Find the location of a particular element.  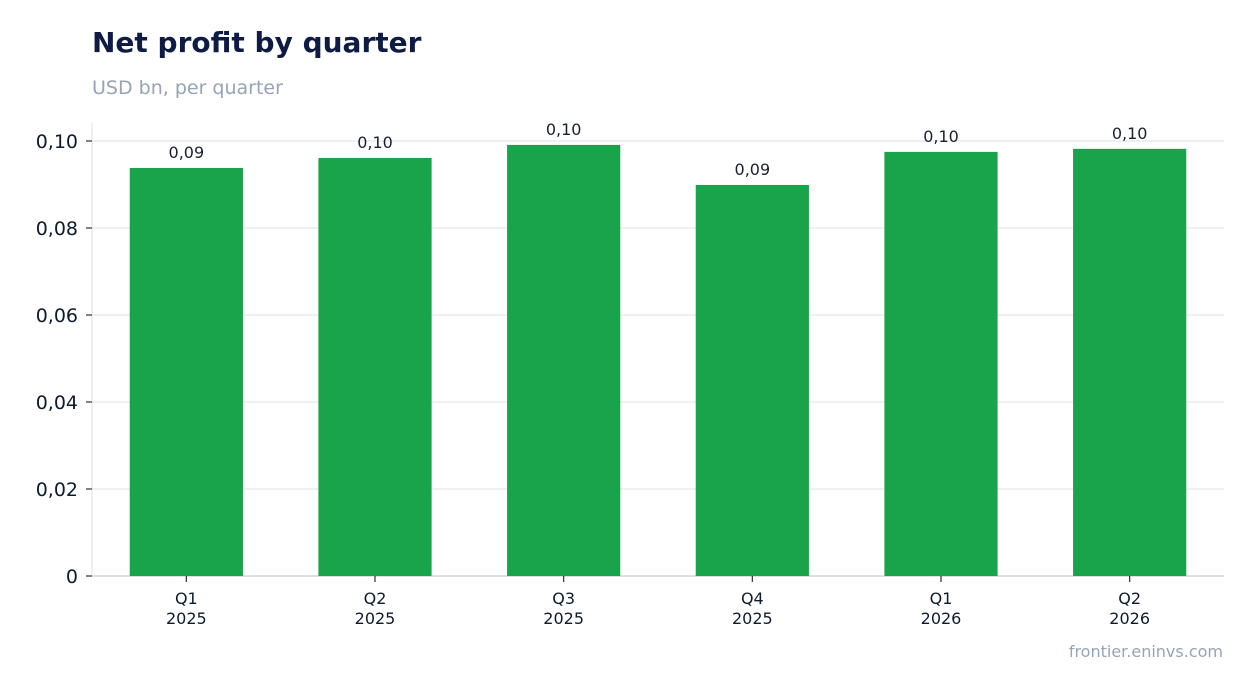

y-tick-label: 0,02 is located at coordinates (57, 490).